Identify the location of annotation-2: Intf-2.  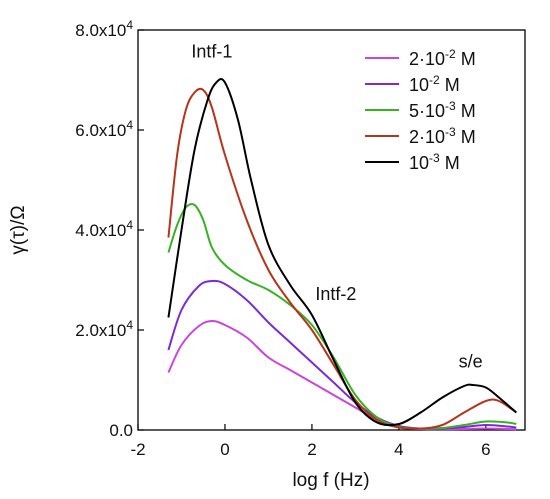
(335, 294).